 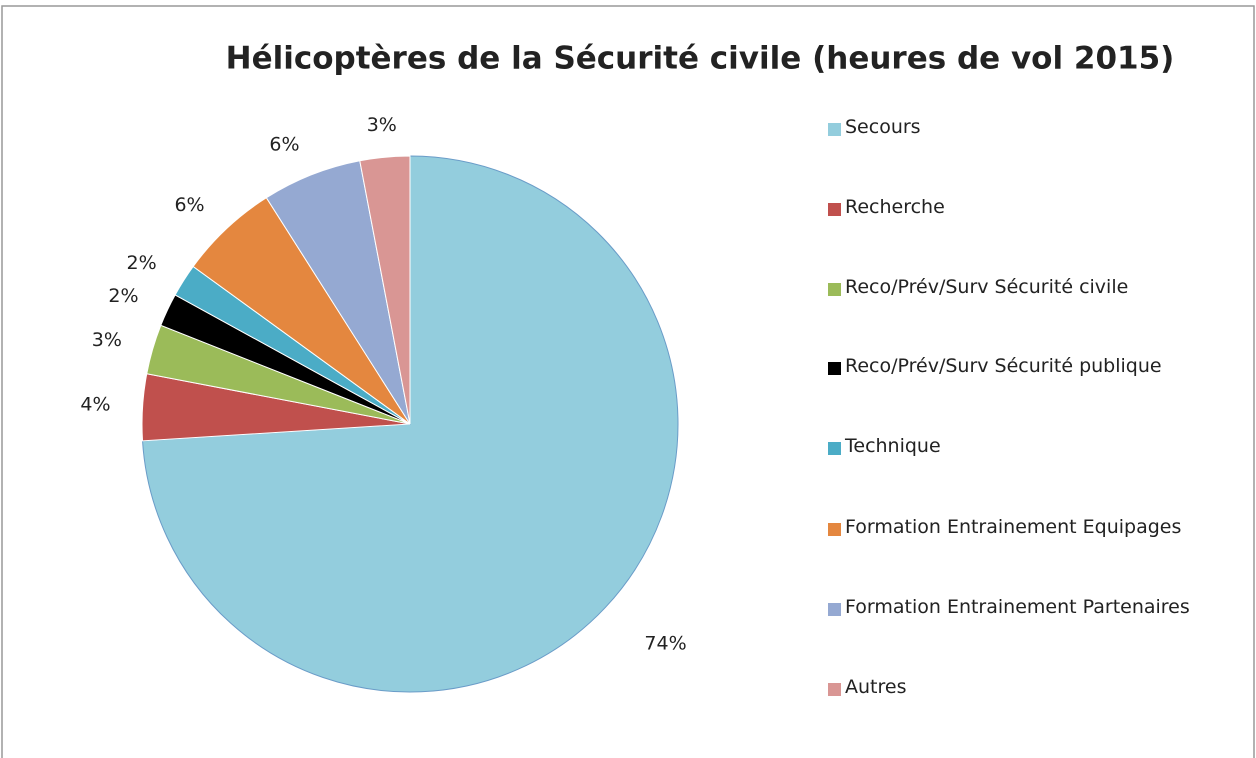 I want to click on pie-slice, so click(x=385, y=290).